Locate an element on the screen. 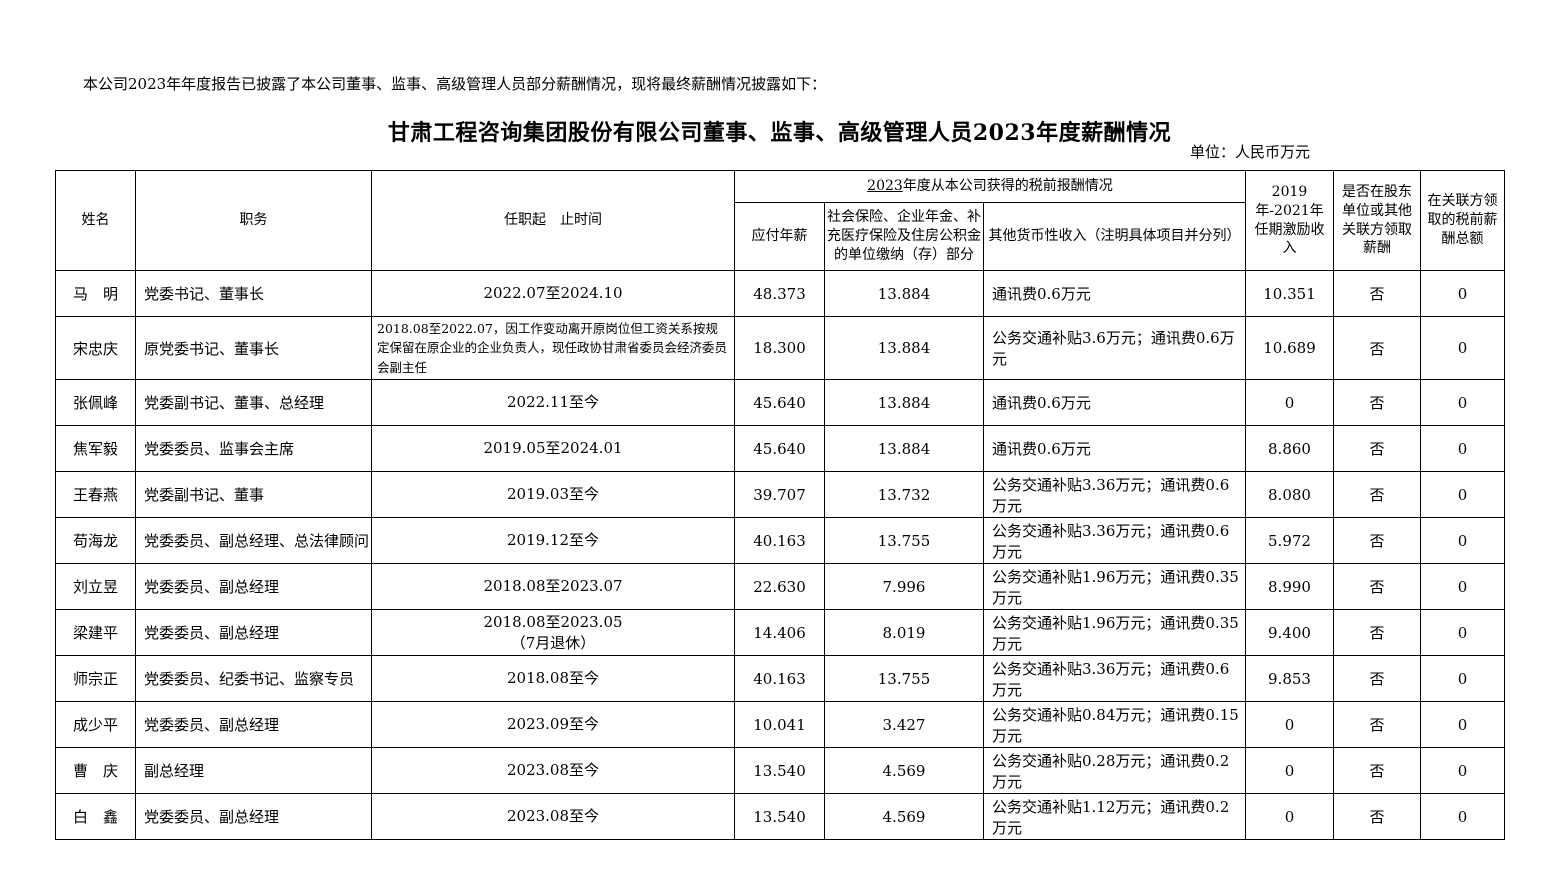 The height and width of the screenshot is (879, 1553). cell-term: 2023.09至今 is located at coordinates (553, 725).